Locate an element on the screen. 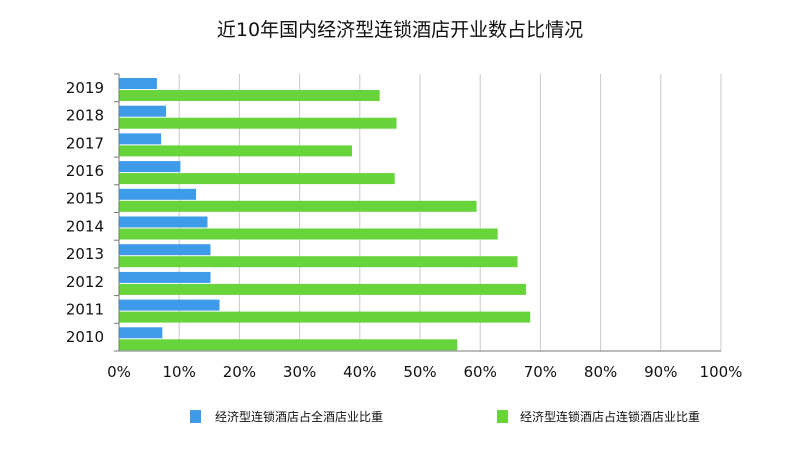  x-tick-label: 100% is located at coordinates (721, 372).